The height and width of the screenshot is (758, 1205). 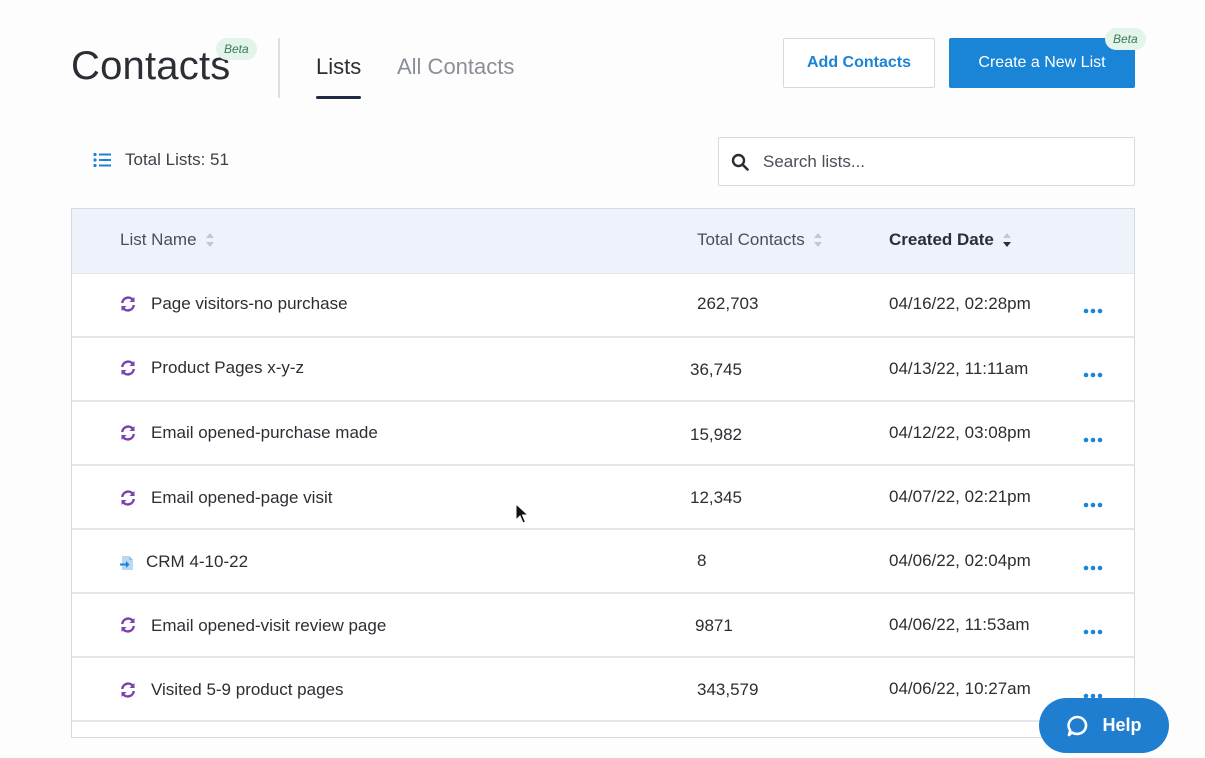 What do you see at coordinates (714, 625) in the screenshot?
I see `total-contacts-value: 9871` at bounding box center [714, 625].